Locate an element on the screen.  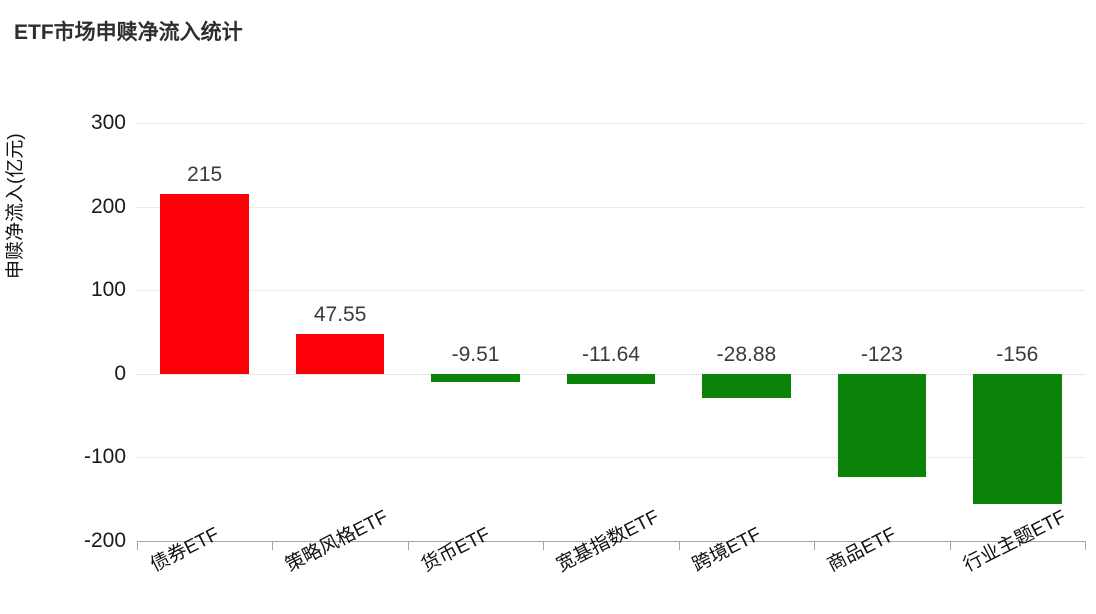
x-axis-line is located at coordinates (611, 541).